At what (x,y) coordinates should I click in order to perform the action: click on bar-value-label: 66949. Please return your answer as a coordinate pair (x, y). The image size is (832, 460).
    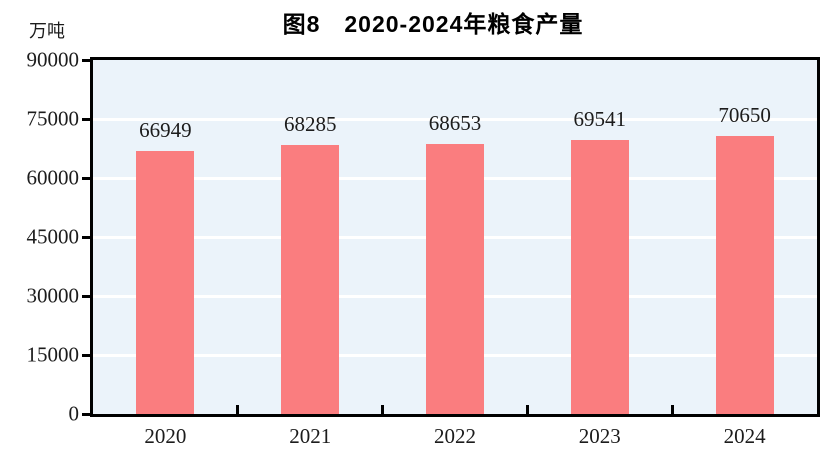
    Looking at the image, I should click on (165, 129).